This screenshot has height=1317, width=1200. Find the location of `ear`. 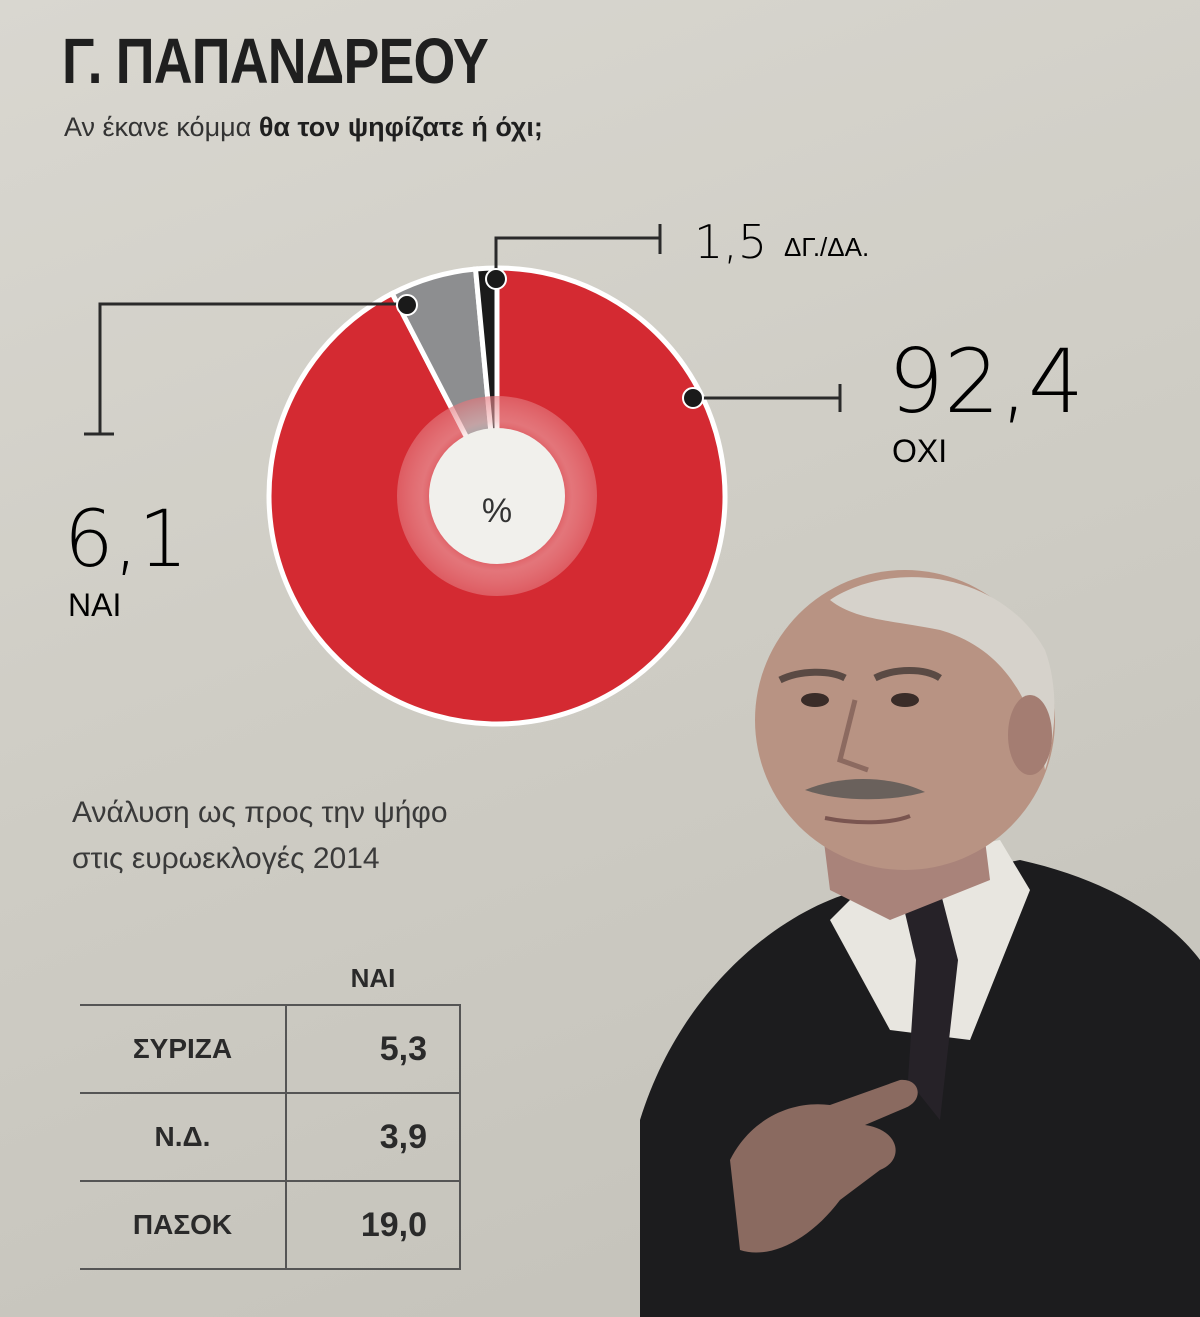

ear is located at coordinates (1030, 735).